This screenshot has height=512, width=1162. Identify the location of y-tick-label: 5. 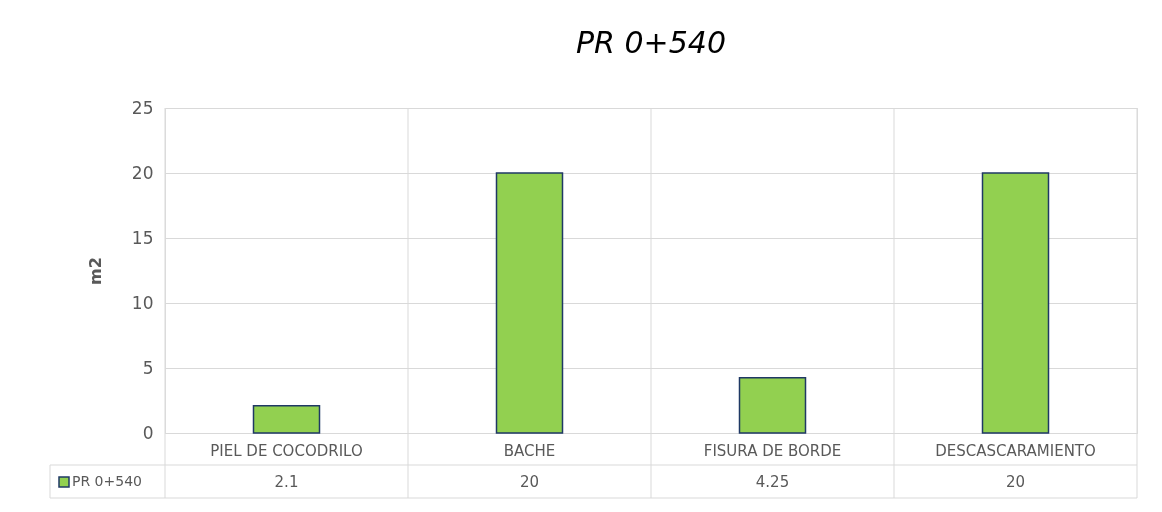
(148, 367).